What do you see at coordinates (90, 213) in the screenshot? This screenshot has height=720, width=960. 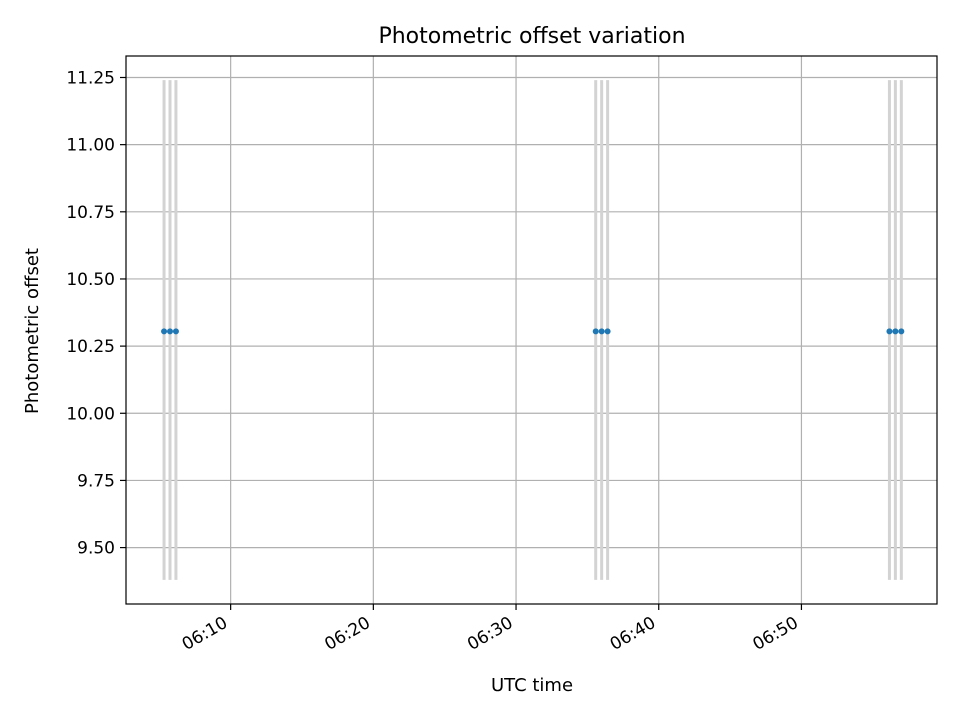 I see `y-tick-label: 10.75` at bounding box center [90, 213].